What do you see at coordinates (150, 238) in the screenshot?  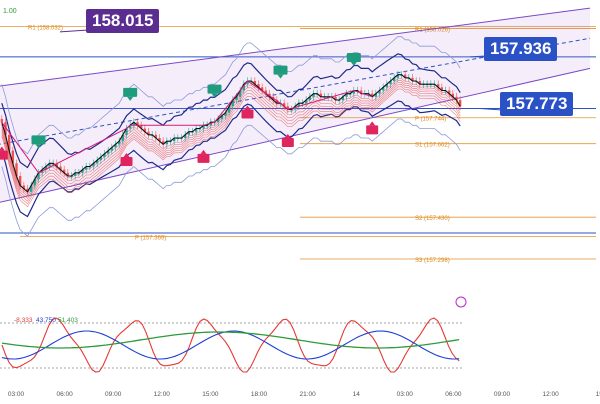 I see `pivot-label: P (157.369)` at bounding box center [150, 238].